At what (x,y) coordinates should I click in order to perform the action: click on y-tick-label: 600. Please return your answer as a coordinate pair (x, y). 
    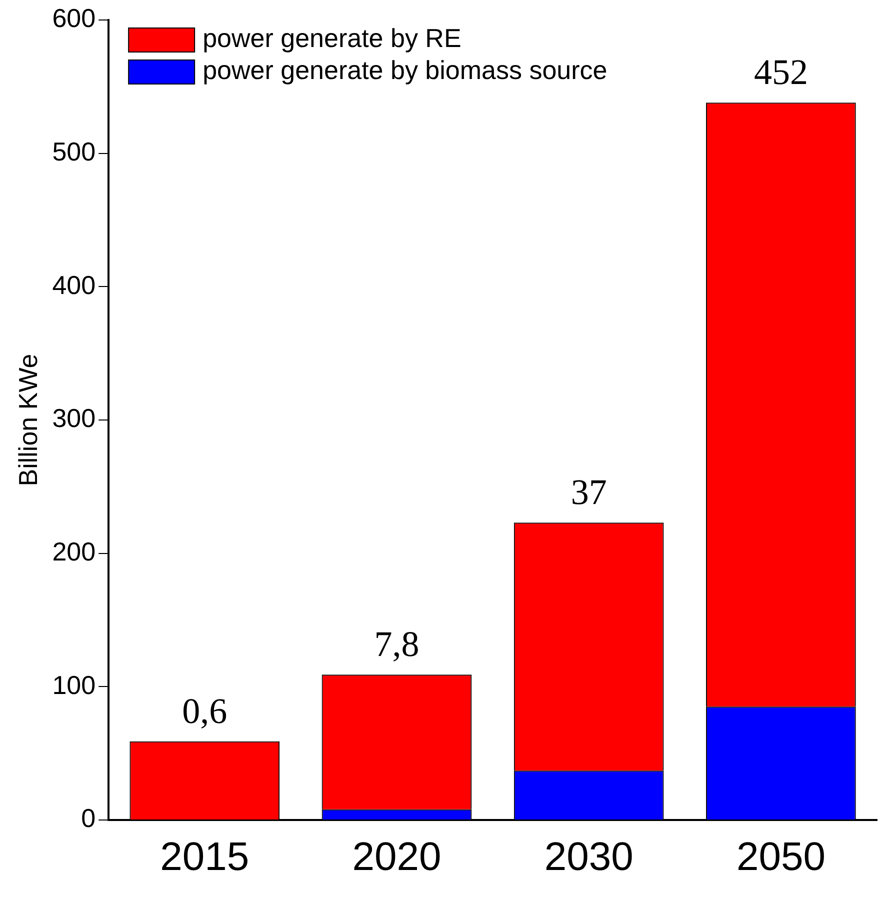
    Looking at the image, I should click on (74, 18).